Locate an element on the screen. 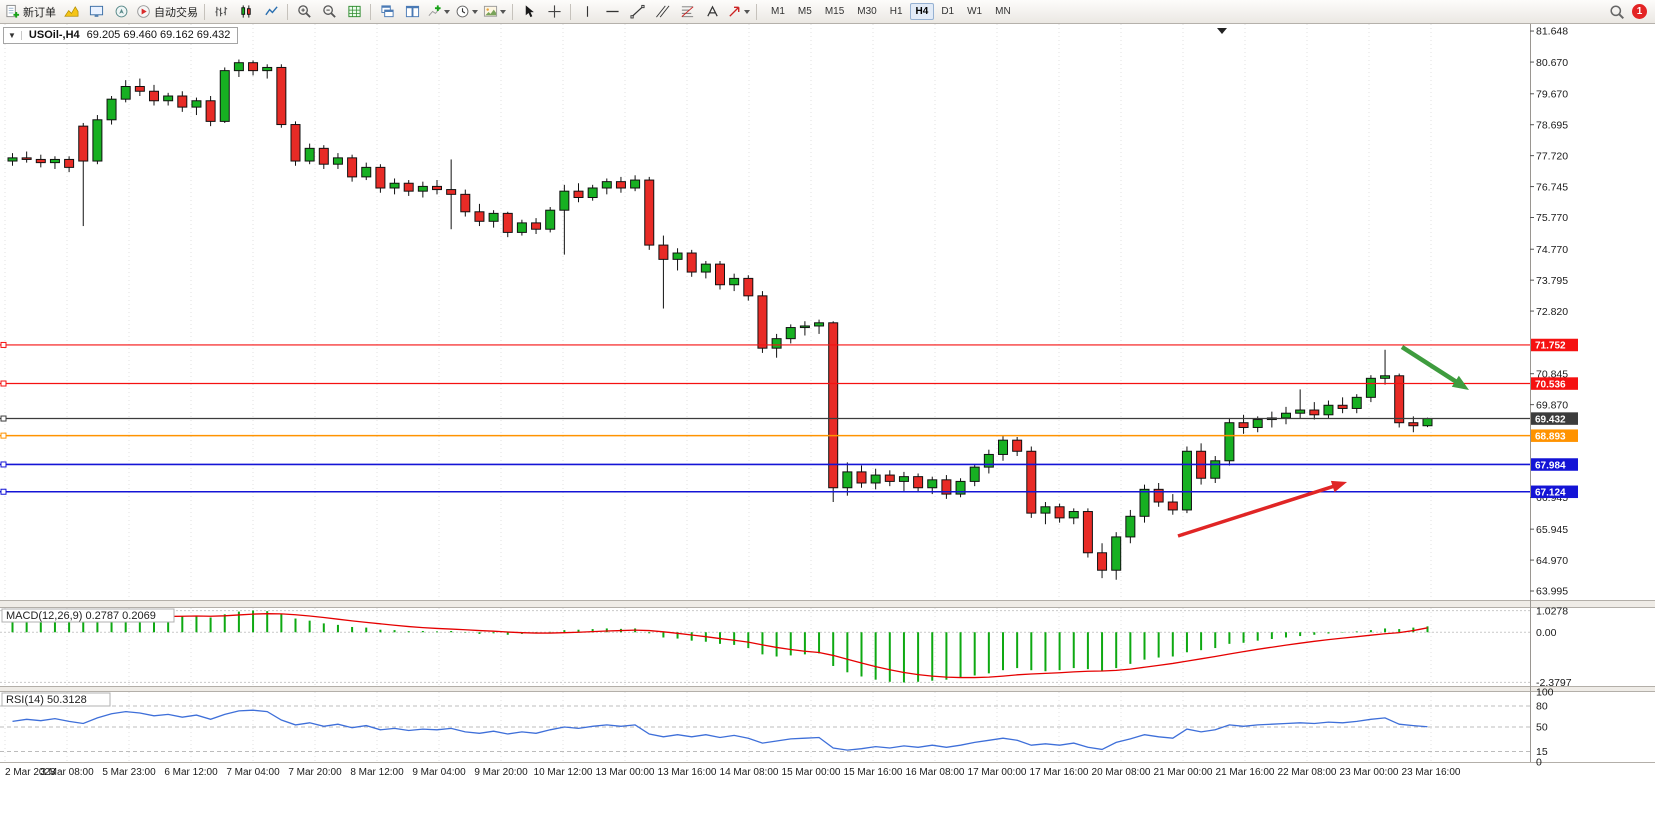 The height and width of the screenshot is (829, 1655). add-indicator-button is located at coordinates (438, 12).